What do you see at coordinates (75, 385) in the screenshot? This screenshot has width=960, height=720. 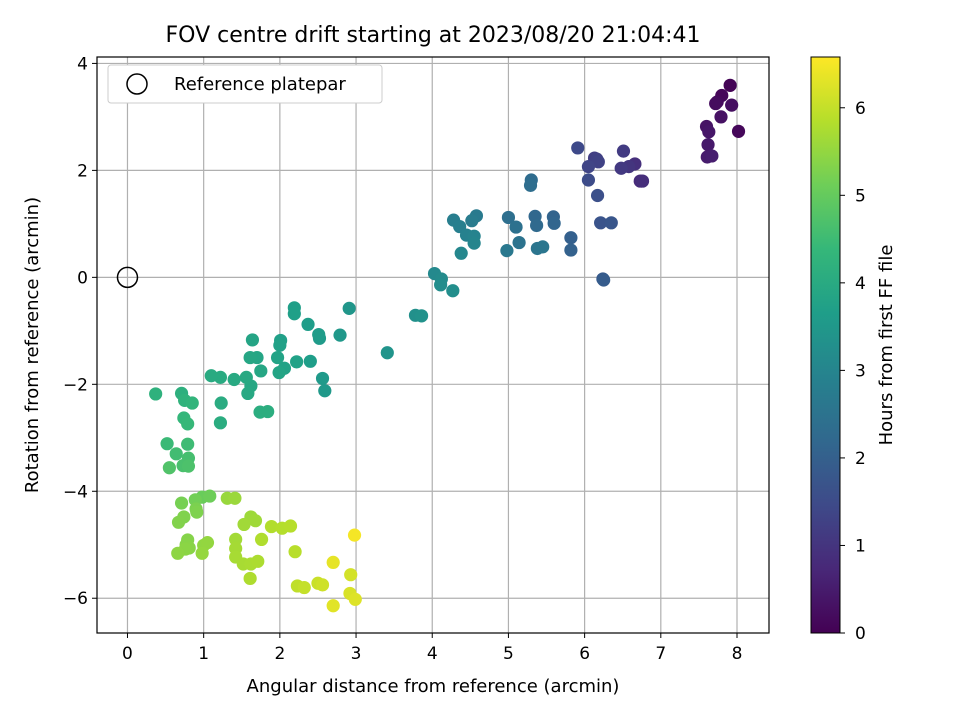 I see `y-tick-label: −2` at bounding box center [75, 385].